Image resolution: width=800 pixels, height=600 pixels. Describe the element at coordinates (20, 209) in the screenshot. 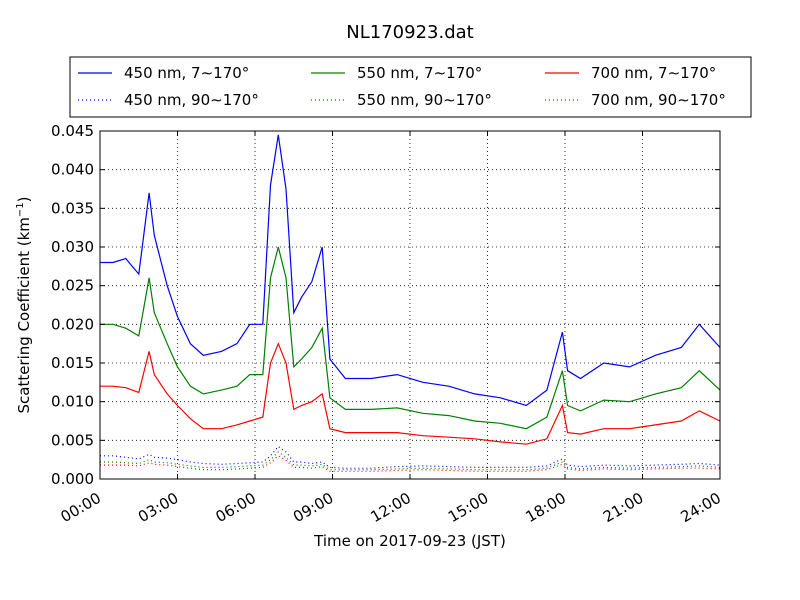

I see `y-axis-label-exponent: −1` at that location.